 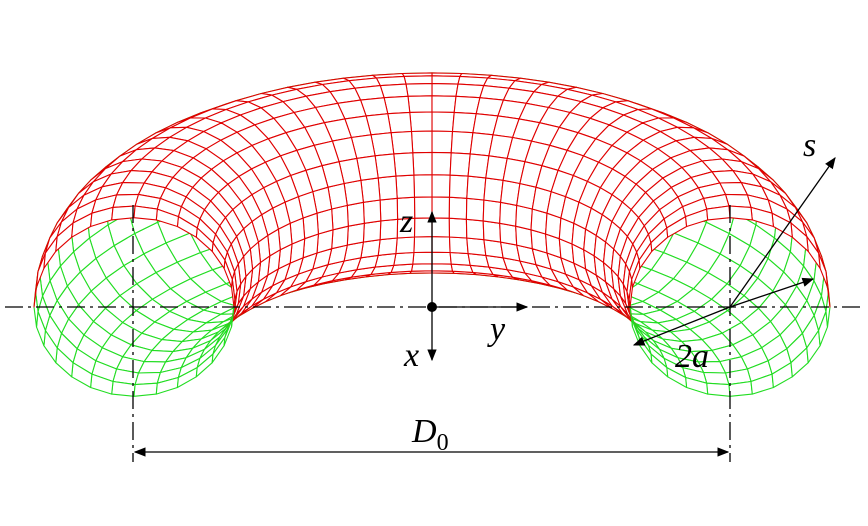 I want to click on radius-label: 2a, so click(x=692, y=356).